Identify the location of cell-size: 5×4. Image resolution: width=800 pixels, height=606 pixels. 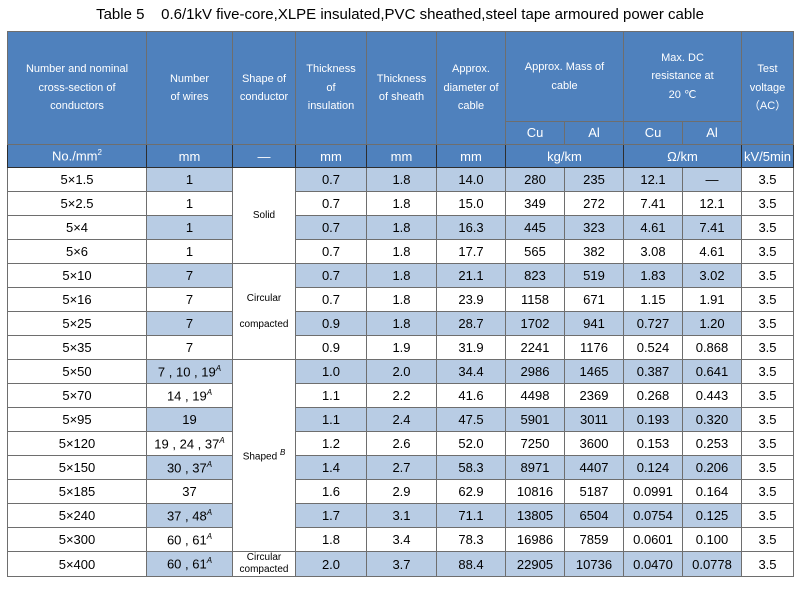
(77, 227).